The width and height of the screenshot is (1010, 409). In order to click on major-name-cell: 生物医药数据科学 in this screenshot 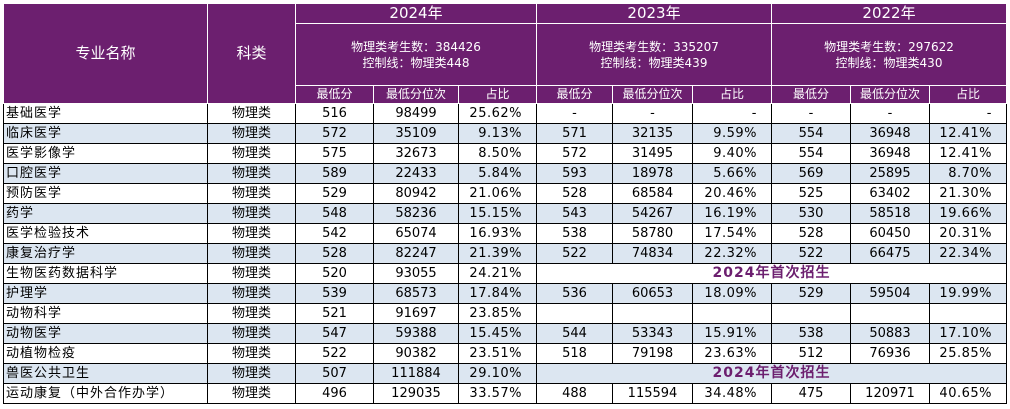, I will do `click(105, 273)`.